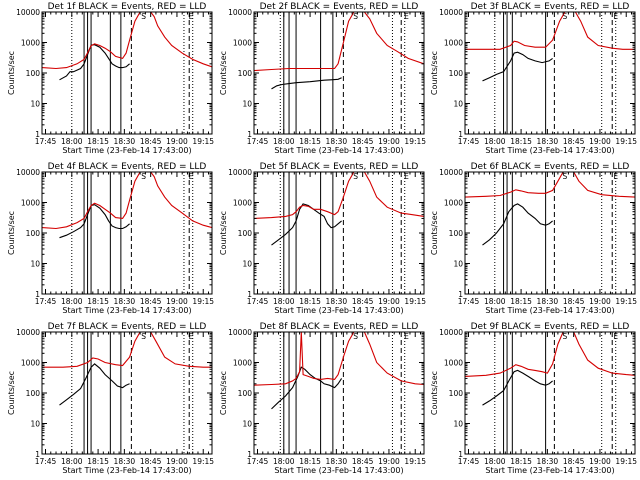 Image resolution: width=640 pixels, height=480 pixels. Describe the element at coordinates (550, 7) in the screenshot. I see `chart-title: Det 3f BLACK = Events, RED = LLD` at that location.